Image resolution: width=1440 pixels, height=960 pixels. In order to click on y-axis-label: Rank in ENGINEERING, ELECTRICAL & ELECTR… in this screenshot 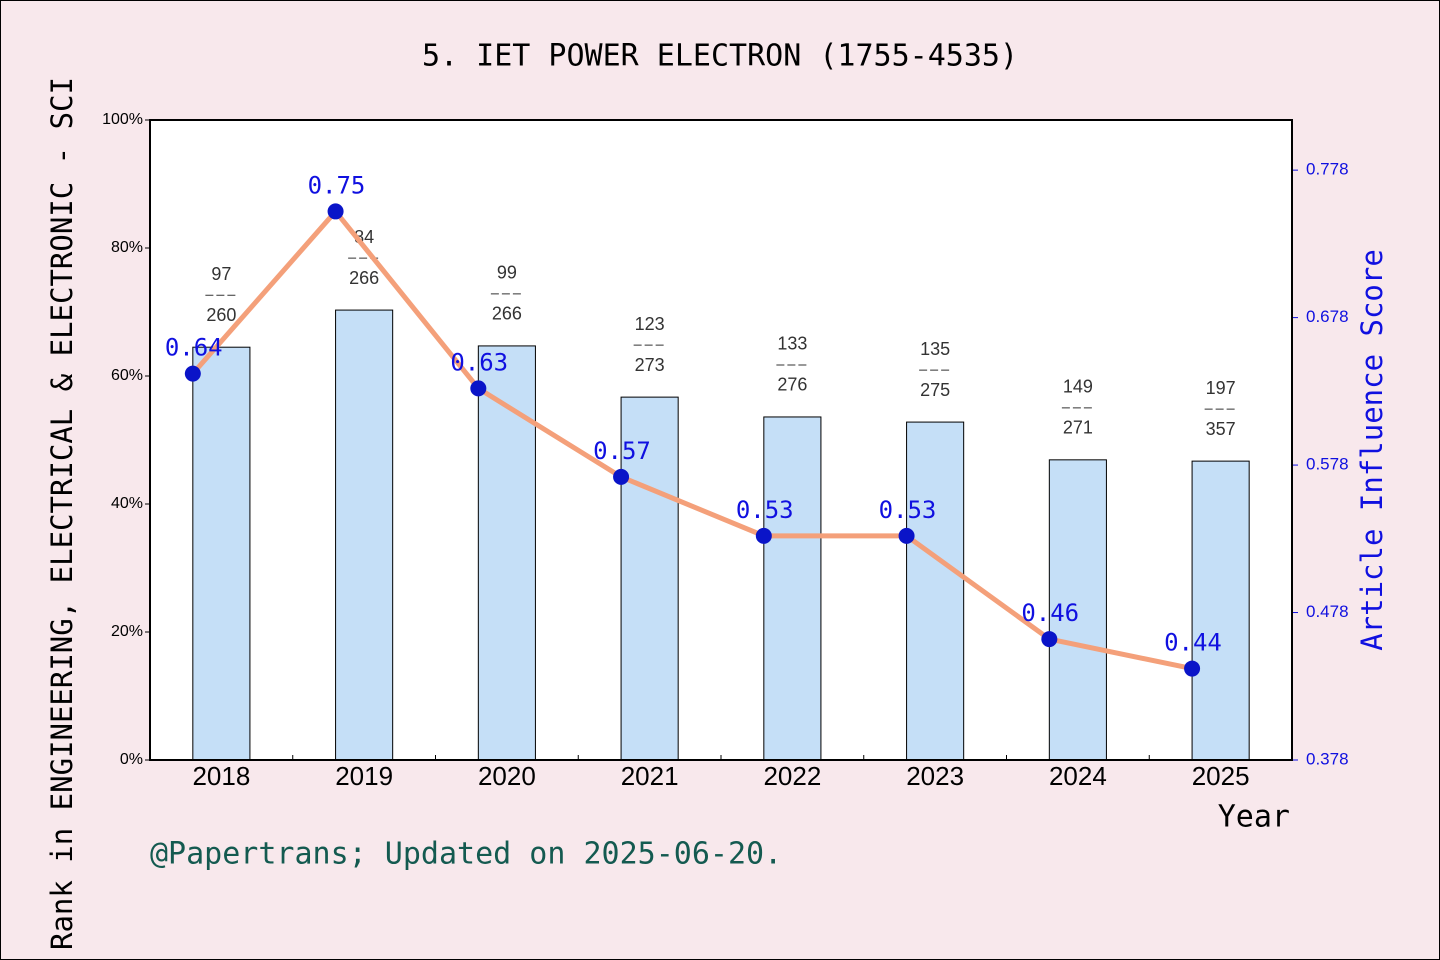, I will do `click(62, 513)`.